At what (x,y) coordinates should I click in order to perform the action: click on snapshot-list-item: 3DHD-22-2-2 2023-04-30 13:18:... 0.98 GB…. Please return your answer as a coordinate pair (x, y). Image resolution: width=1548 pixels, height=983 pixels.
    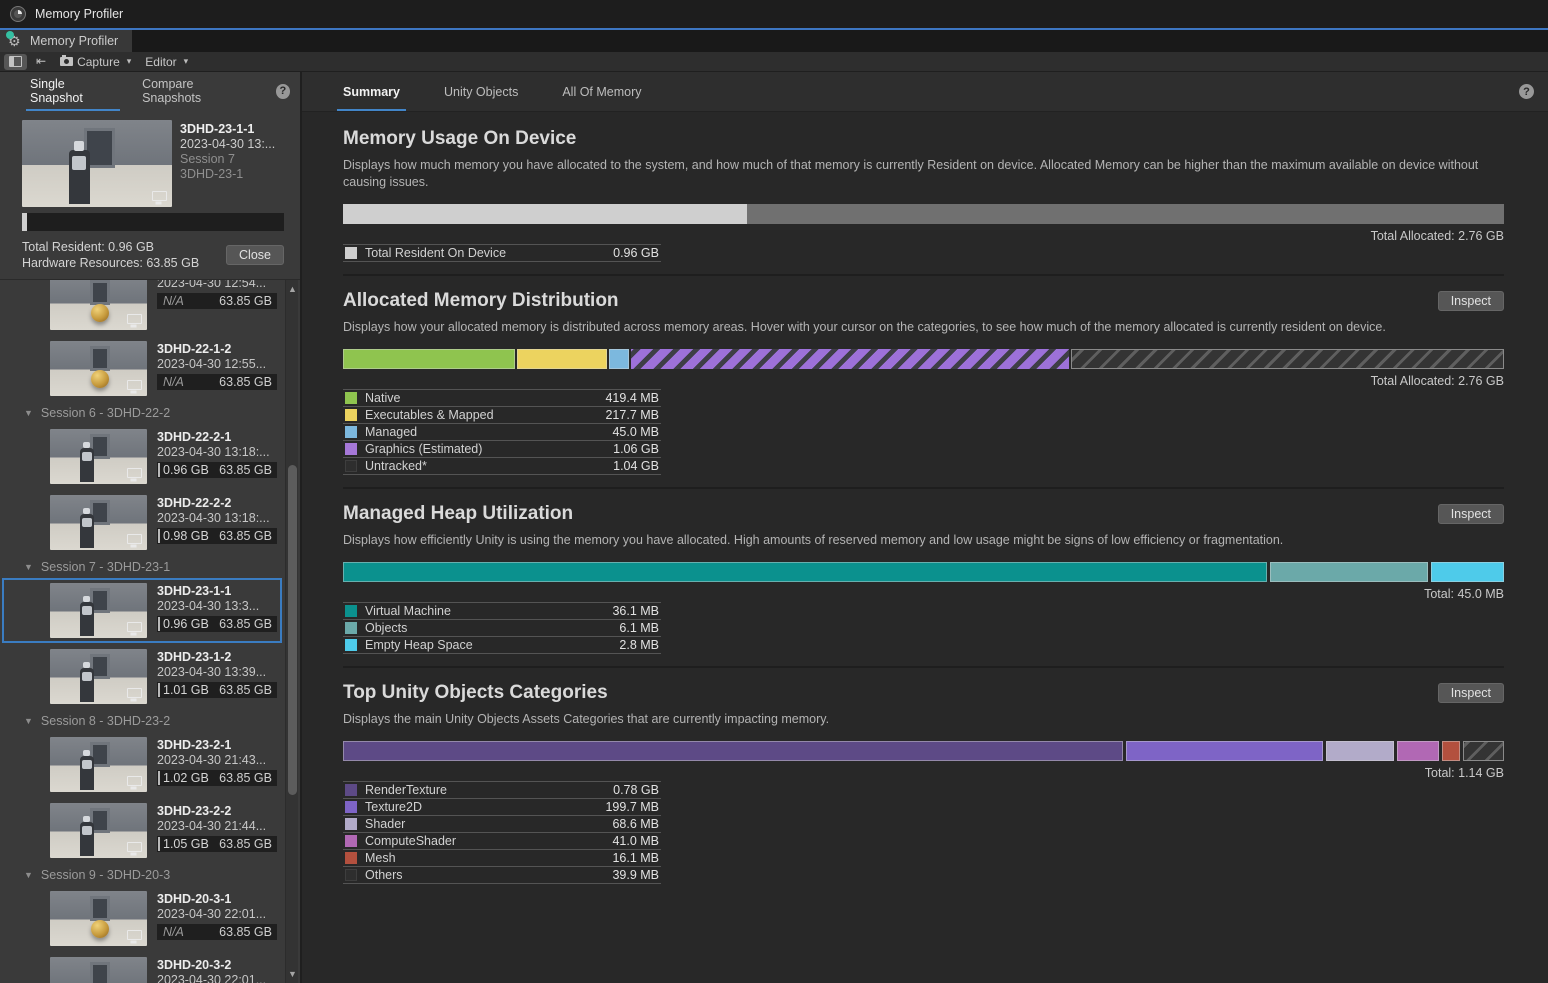
    Looking at the image, I should click on (142, 522).